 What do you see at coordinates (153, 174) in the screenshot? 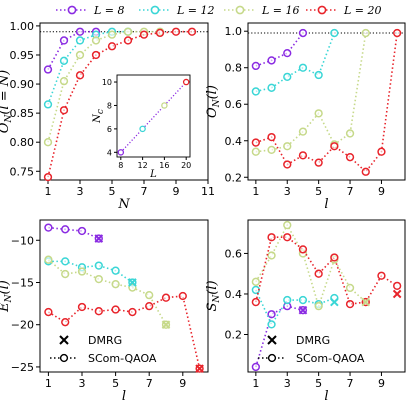
I see `inset-x-axis-label: L` at bounding box center [153, 174].